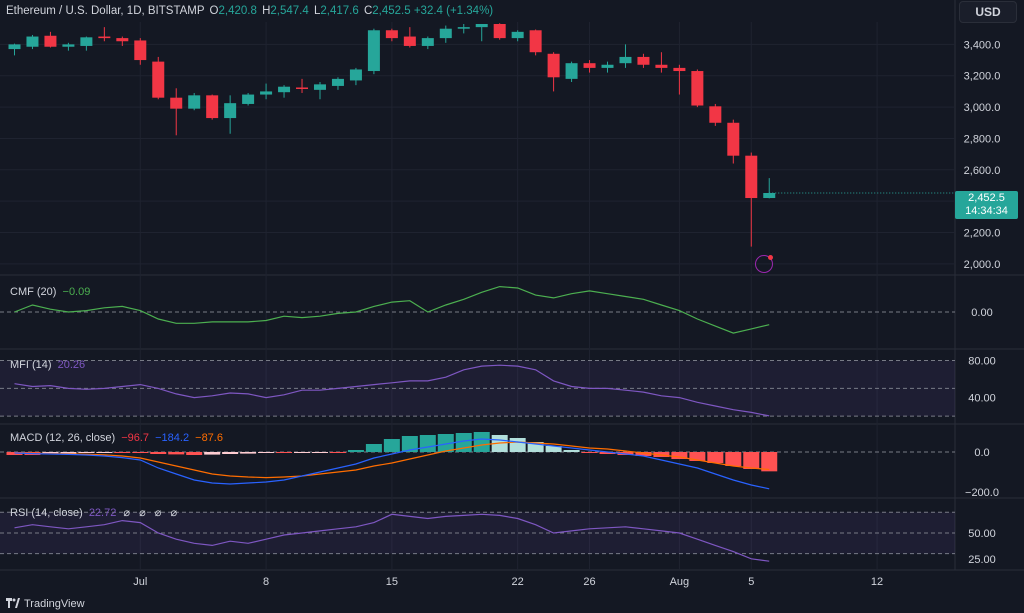 The height and width of the screenshot is (613, 1024). What do you see at coordinates (76, 292) in the screenshot?
I see `cmf-value: −0.09` at bounding box center [76, 292].